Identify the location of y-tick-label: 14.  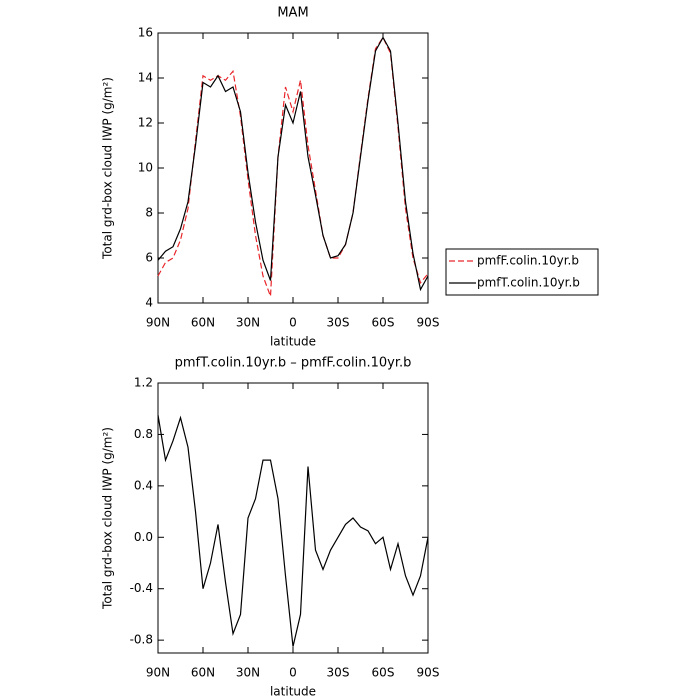
(145, 78).